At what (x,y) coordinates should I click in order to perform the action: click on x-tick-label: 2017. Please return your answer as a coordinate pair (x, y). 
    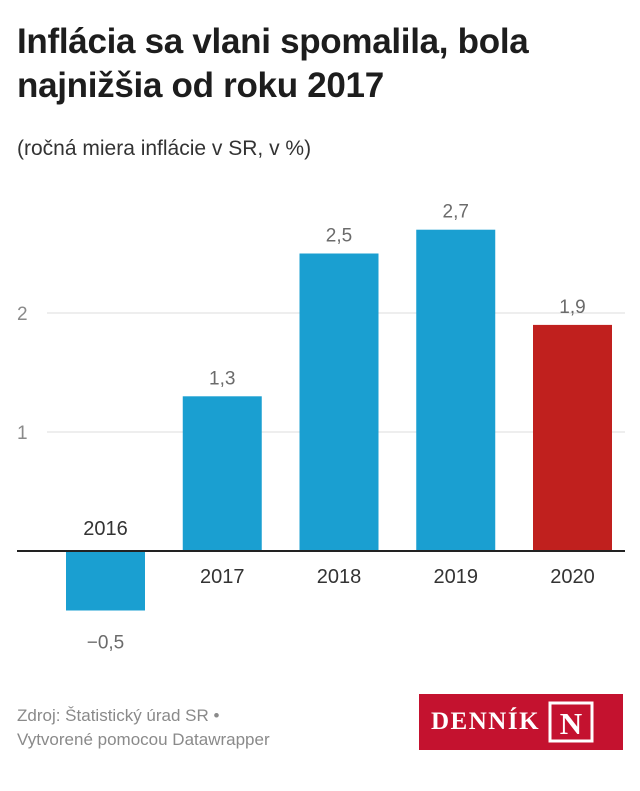
    Looking at the image, I should click on (222, 577).